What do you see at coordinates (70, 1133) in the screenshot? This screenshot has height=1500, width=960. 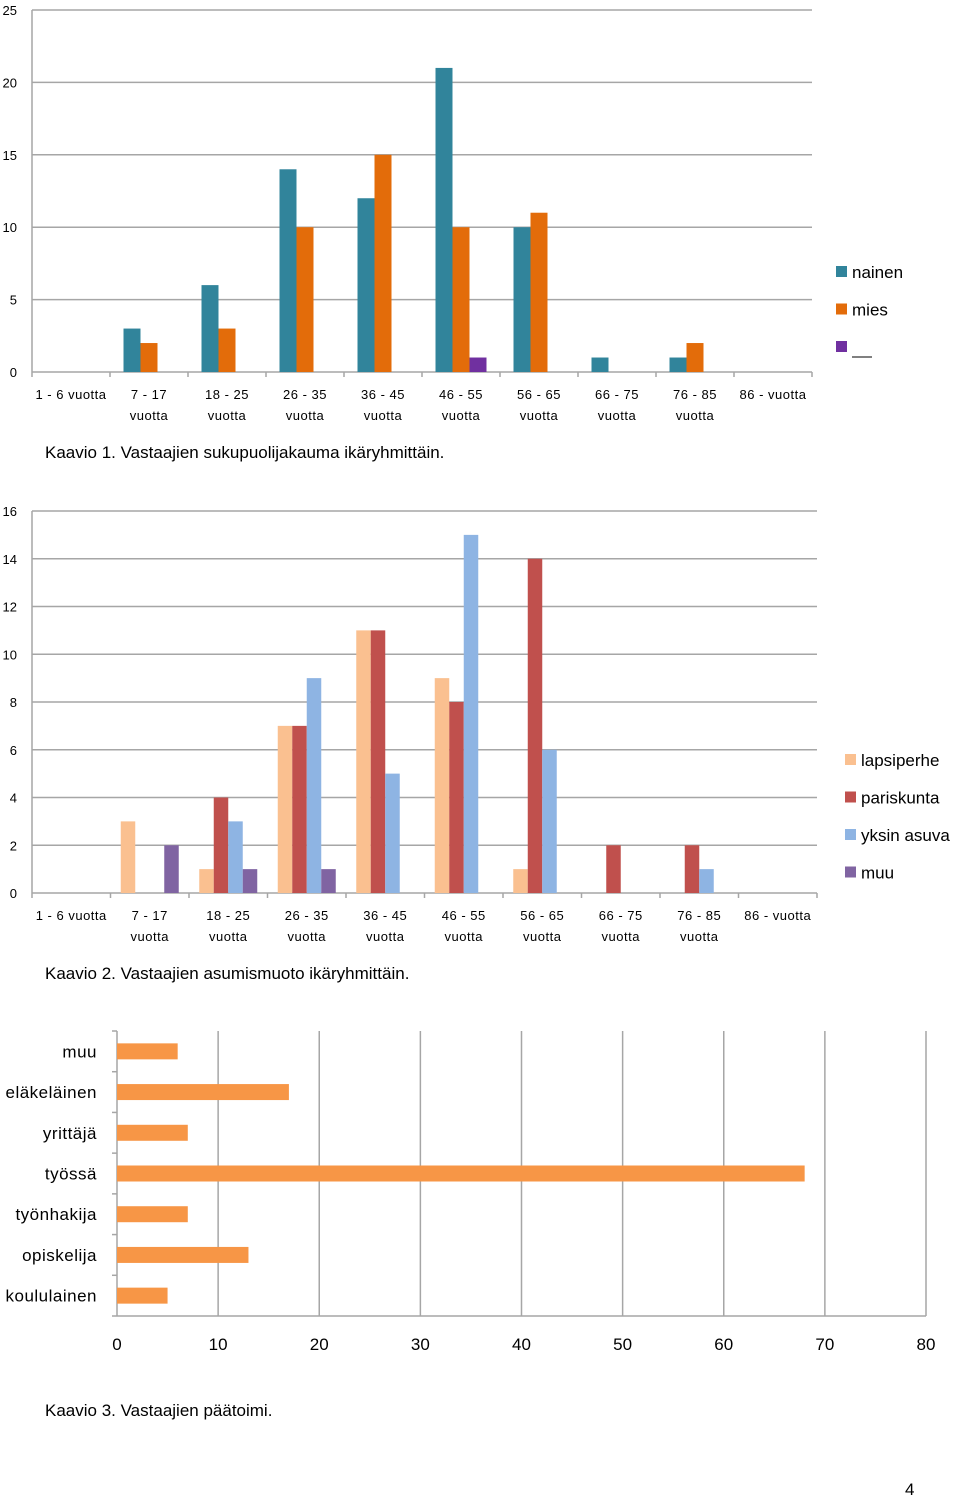 I see `y-tick-label: yrittäjä` at bounding box center [70, 1133].